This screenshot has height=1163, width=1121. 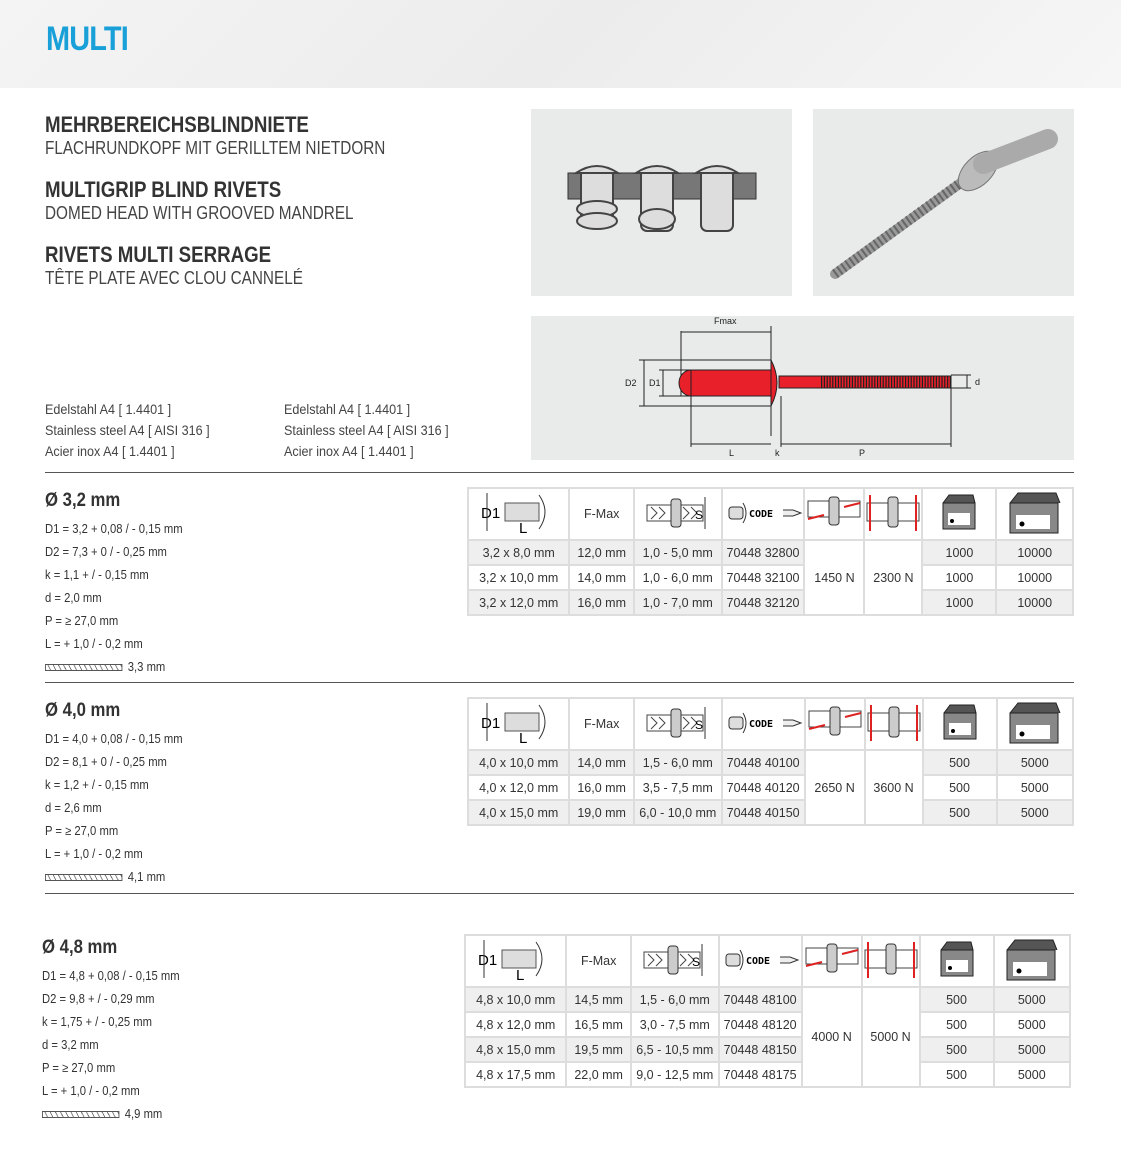 What do you see at coordinates (199, 213) in the screenshot?
I see `subtitle-en: DOMED HEAD WITH GROOVED MANDREL` at bounding box center [199, 213].